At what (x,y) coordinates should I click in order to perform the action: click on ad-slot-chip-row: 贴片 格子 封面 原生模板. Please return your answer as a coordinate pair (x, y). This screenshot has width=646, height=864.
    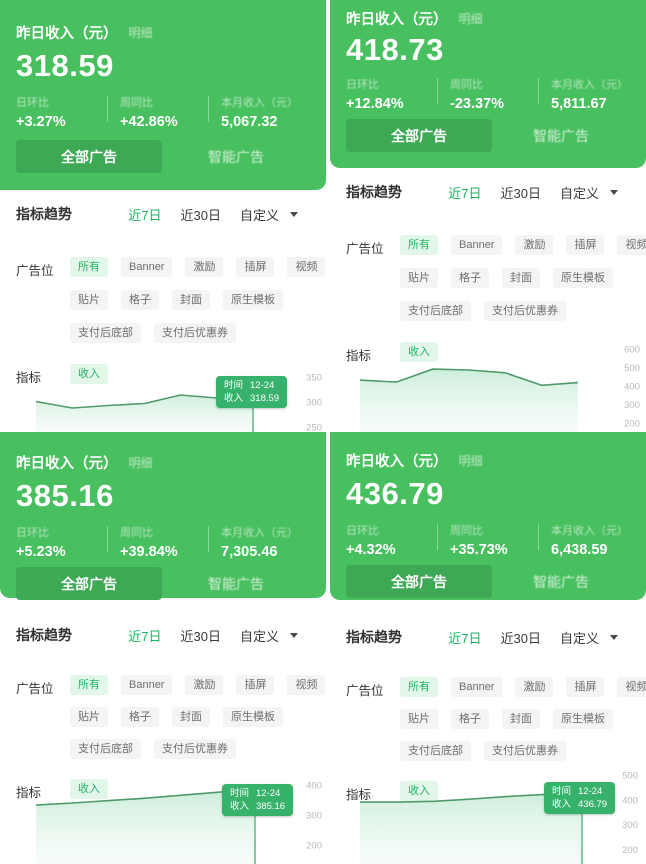
    Looking at the image, I should click on (197, 300).